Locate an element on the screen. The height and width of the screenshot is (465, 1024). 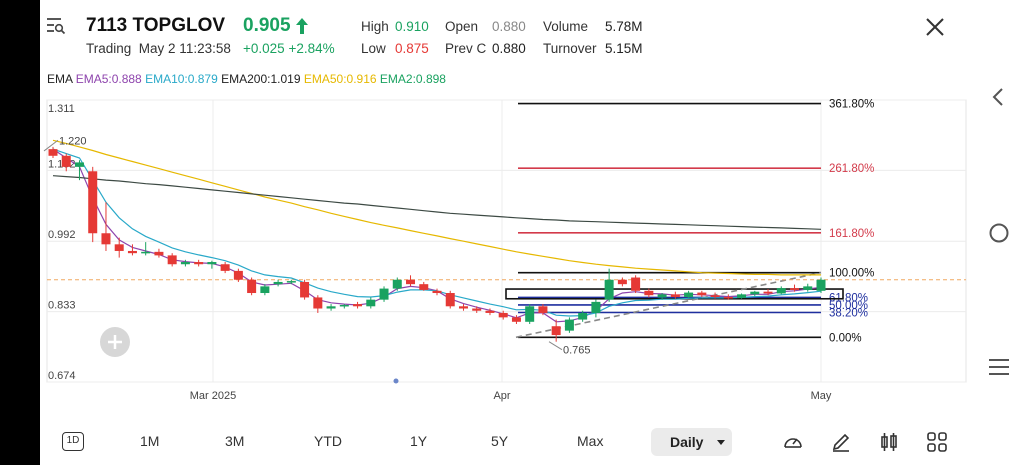
system-nav-bar is located at coordinates (999, 232).